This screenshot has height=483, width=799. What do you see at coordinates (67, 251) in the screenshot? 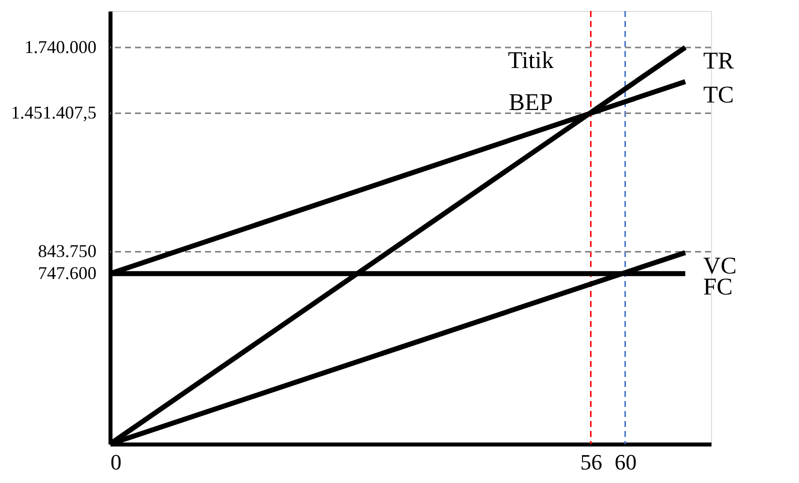
I see `y-tick-label: 843.750` at bounding box center [67, 251].